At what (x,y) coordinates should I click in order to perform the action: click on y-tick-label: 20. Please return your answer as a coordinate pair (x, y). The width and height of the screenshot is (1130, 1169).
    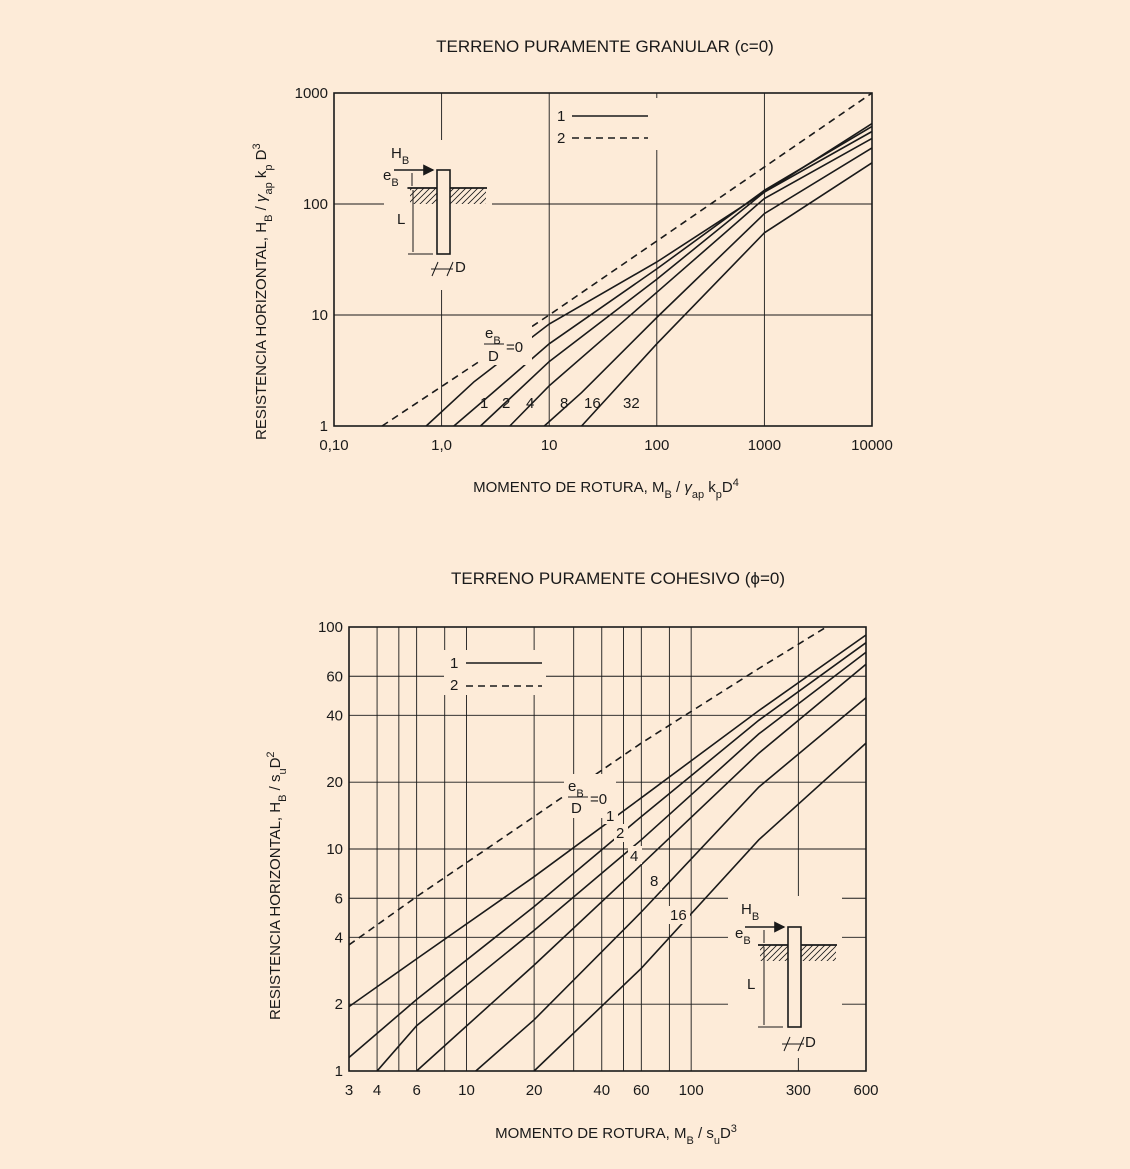
    Looking at the image, I should click on (334, 782).